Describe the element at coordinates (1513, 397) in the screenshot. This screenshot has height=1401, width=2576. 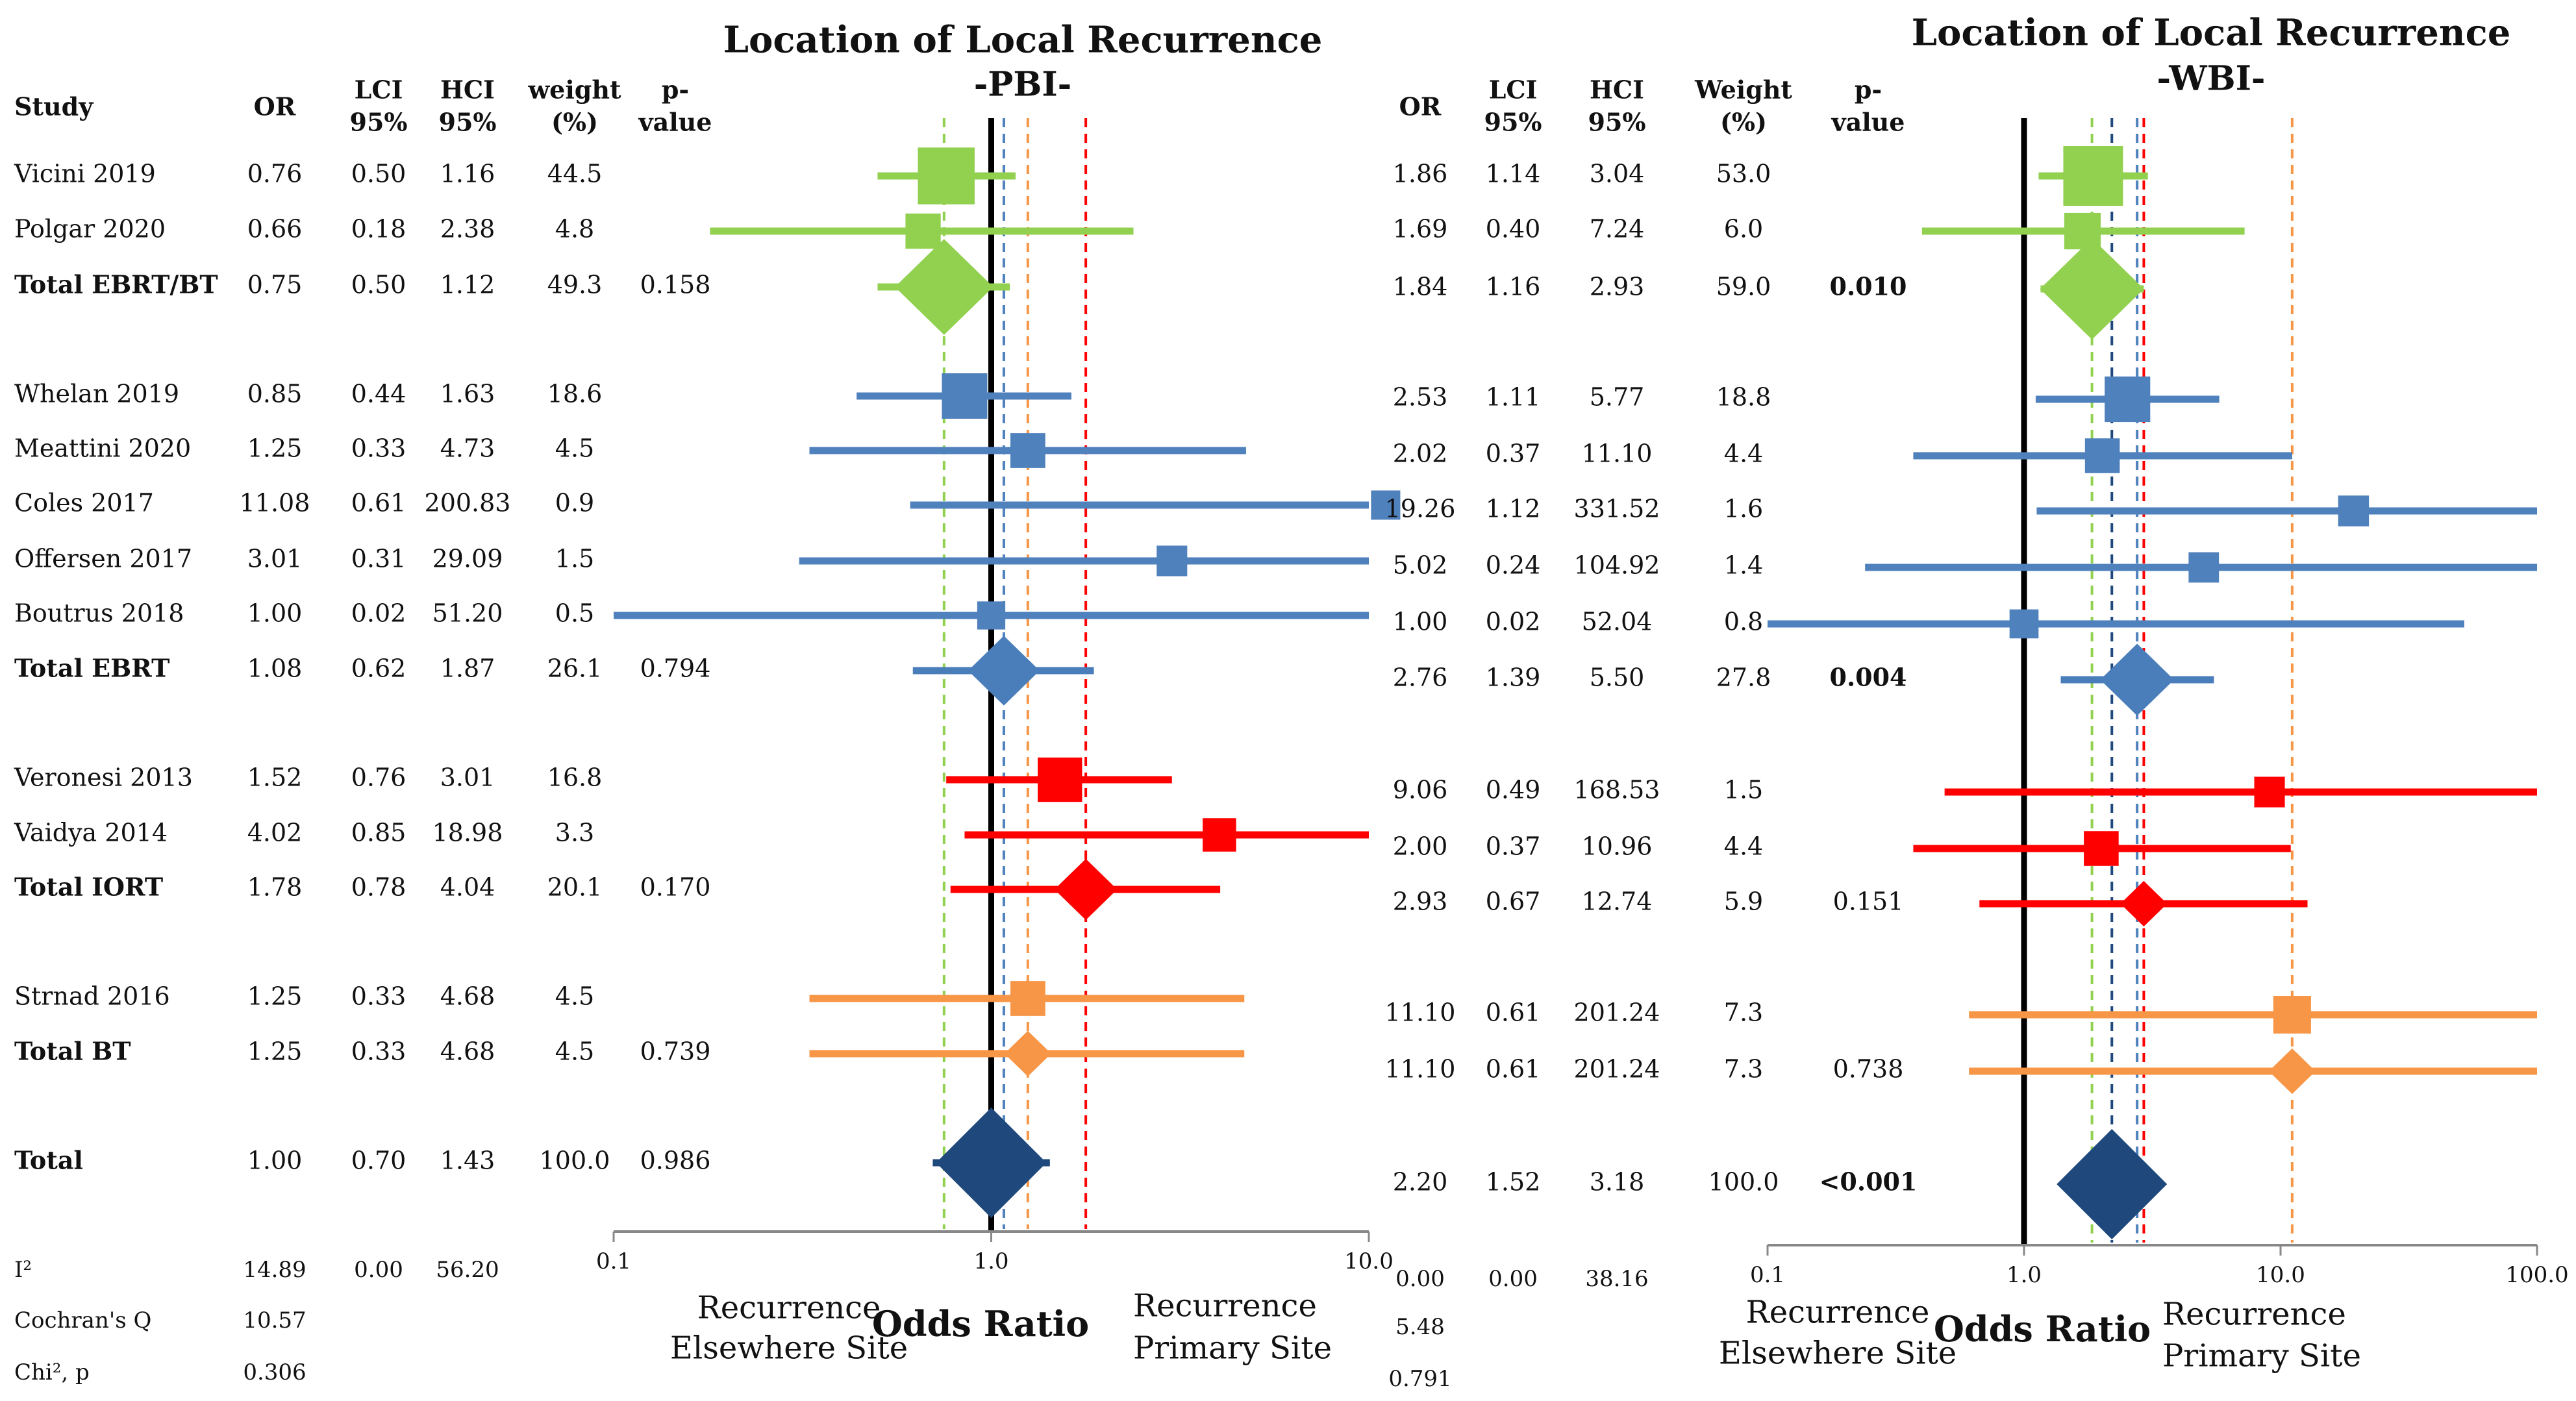
I see `lci-value-wbi: 1.11` at that location.